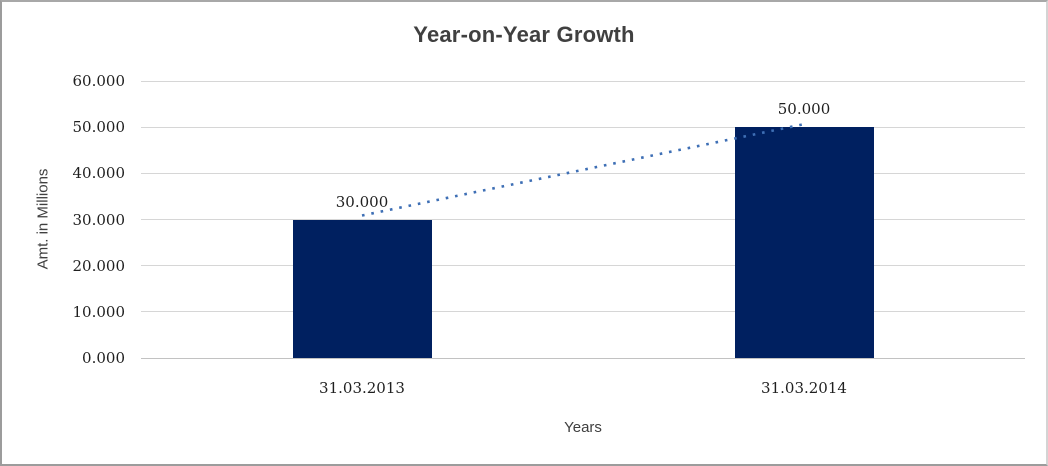 Image resolution: width=1048 pixels, height=466 pixels. Describe the element at coordinates (524, 34) in the screenshot. I see `chart-title: Year-on-Year Growth` at that location.